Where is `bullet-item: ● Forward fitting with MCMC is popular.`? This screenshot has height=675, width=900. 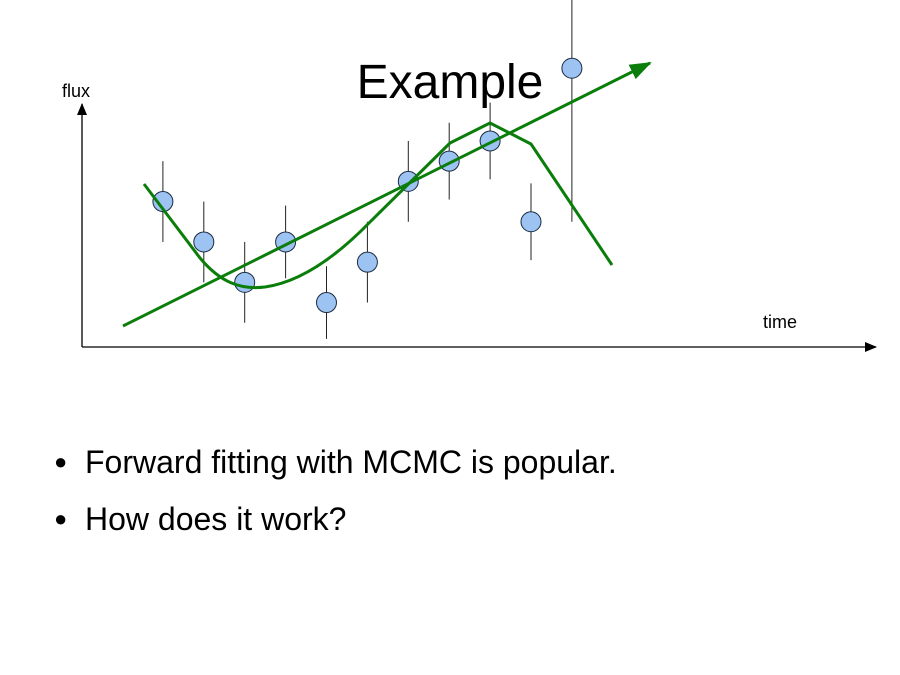 bullet-item: ● Forward fitting with MCMC is popular. is located at coordinates (335, 466).